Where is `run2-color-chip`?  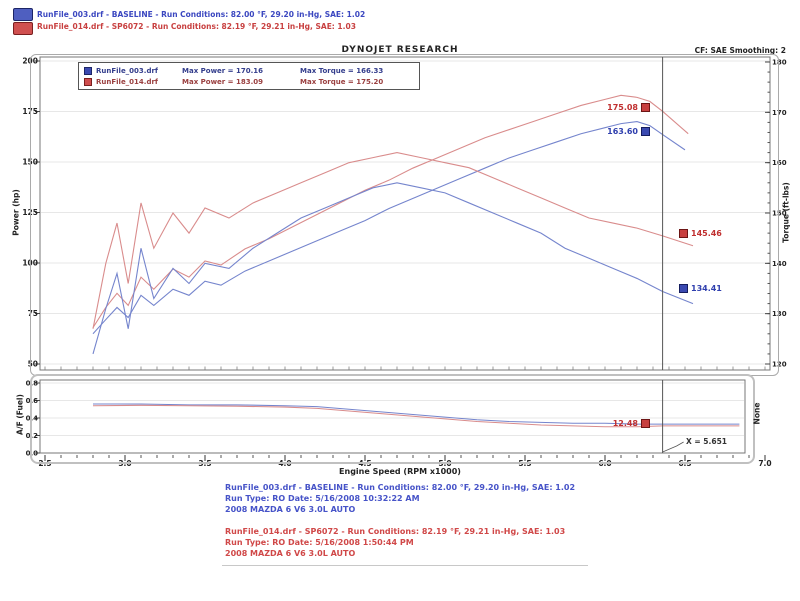
run2-color-chip is located at coordinates (23, 28).